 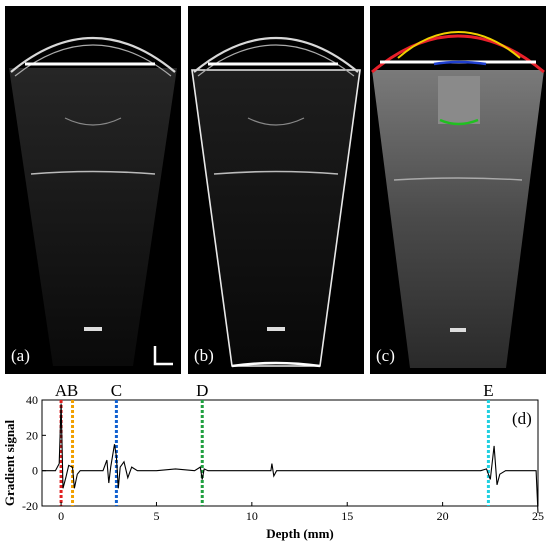 I want to click on y-tick-label: 20, so click(x=32, y=435).